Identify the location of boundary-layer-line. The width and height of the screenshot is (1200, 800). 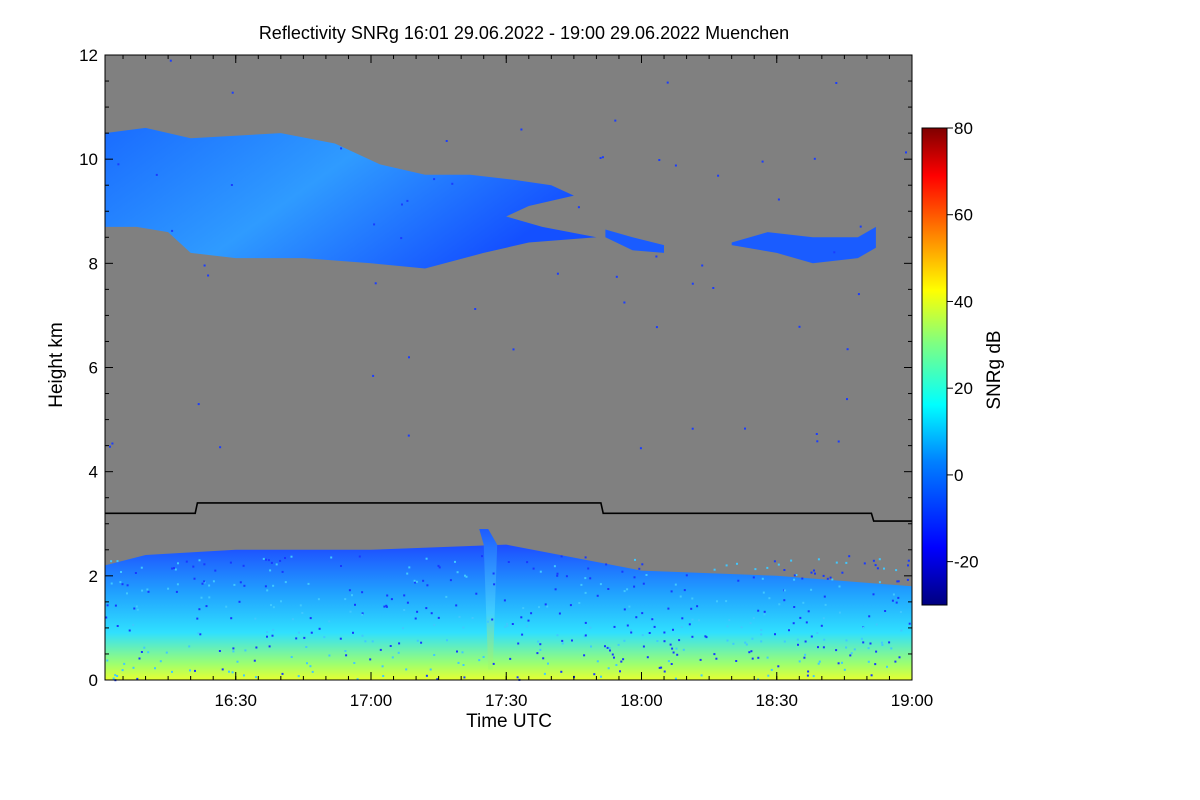
(508, 512).